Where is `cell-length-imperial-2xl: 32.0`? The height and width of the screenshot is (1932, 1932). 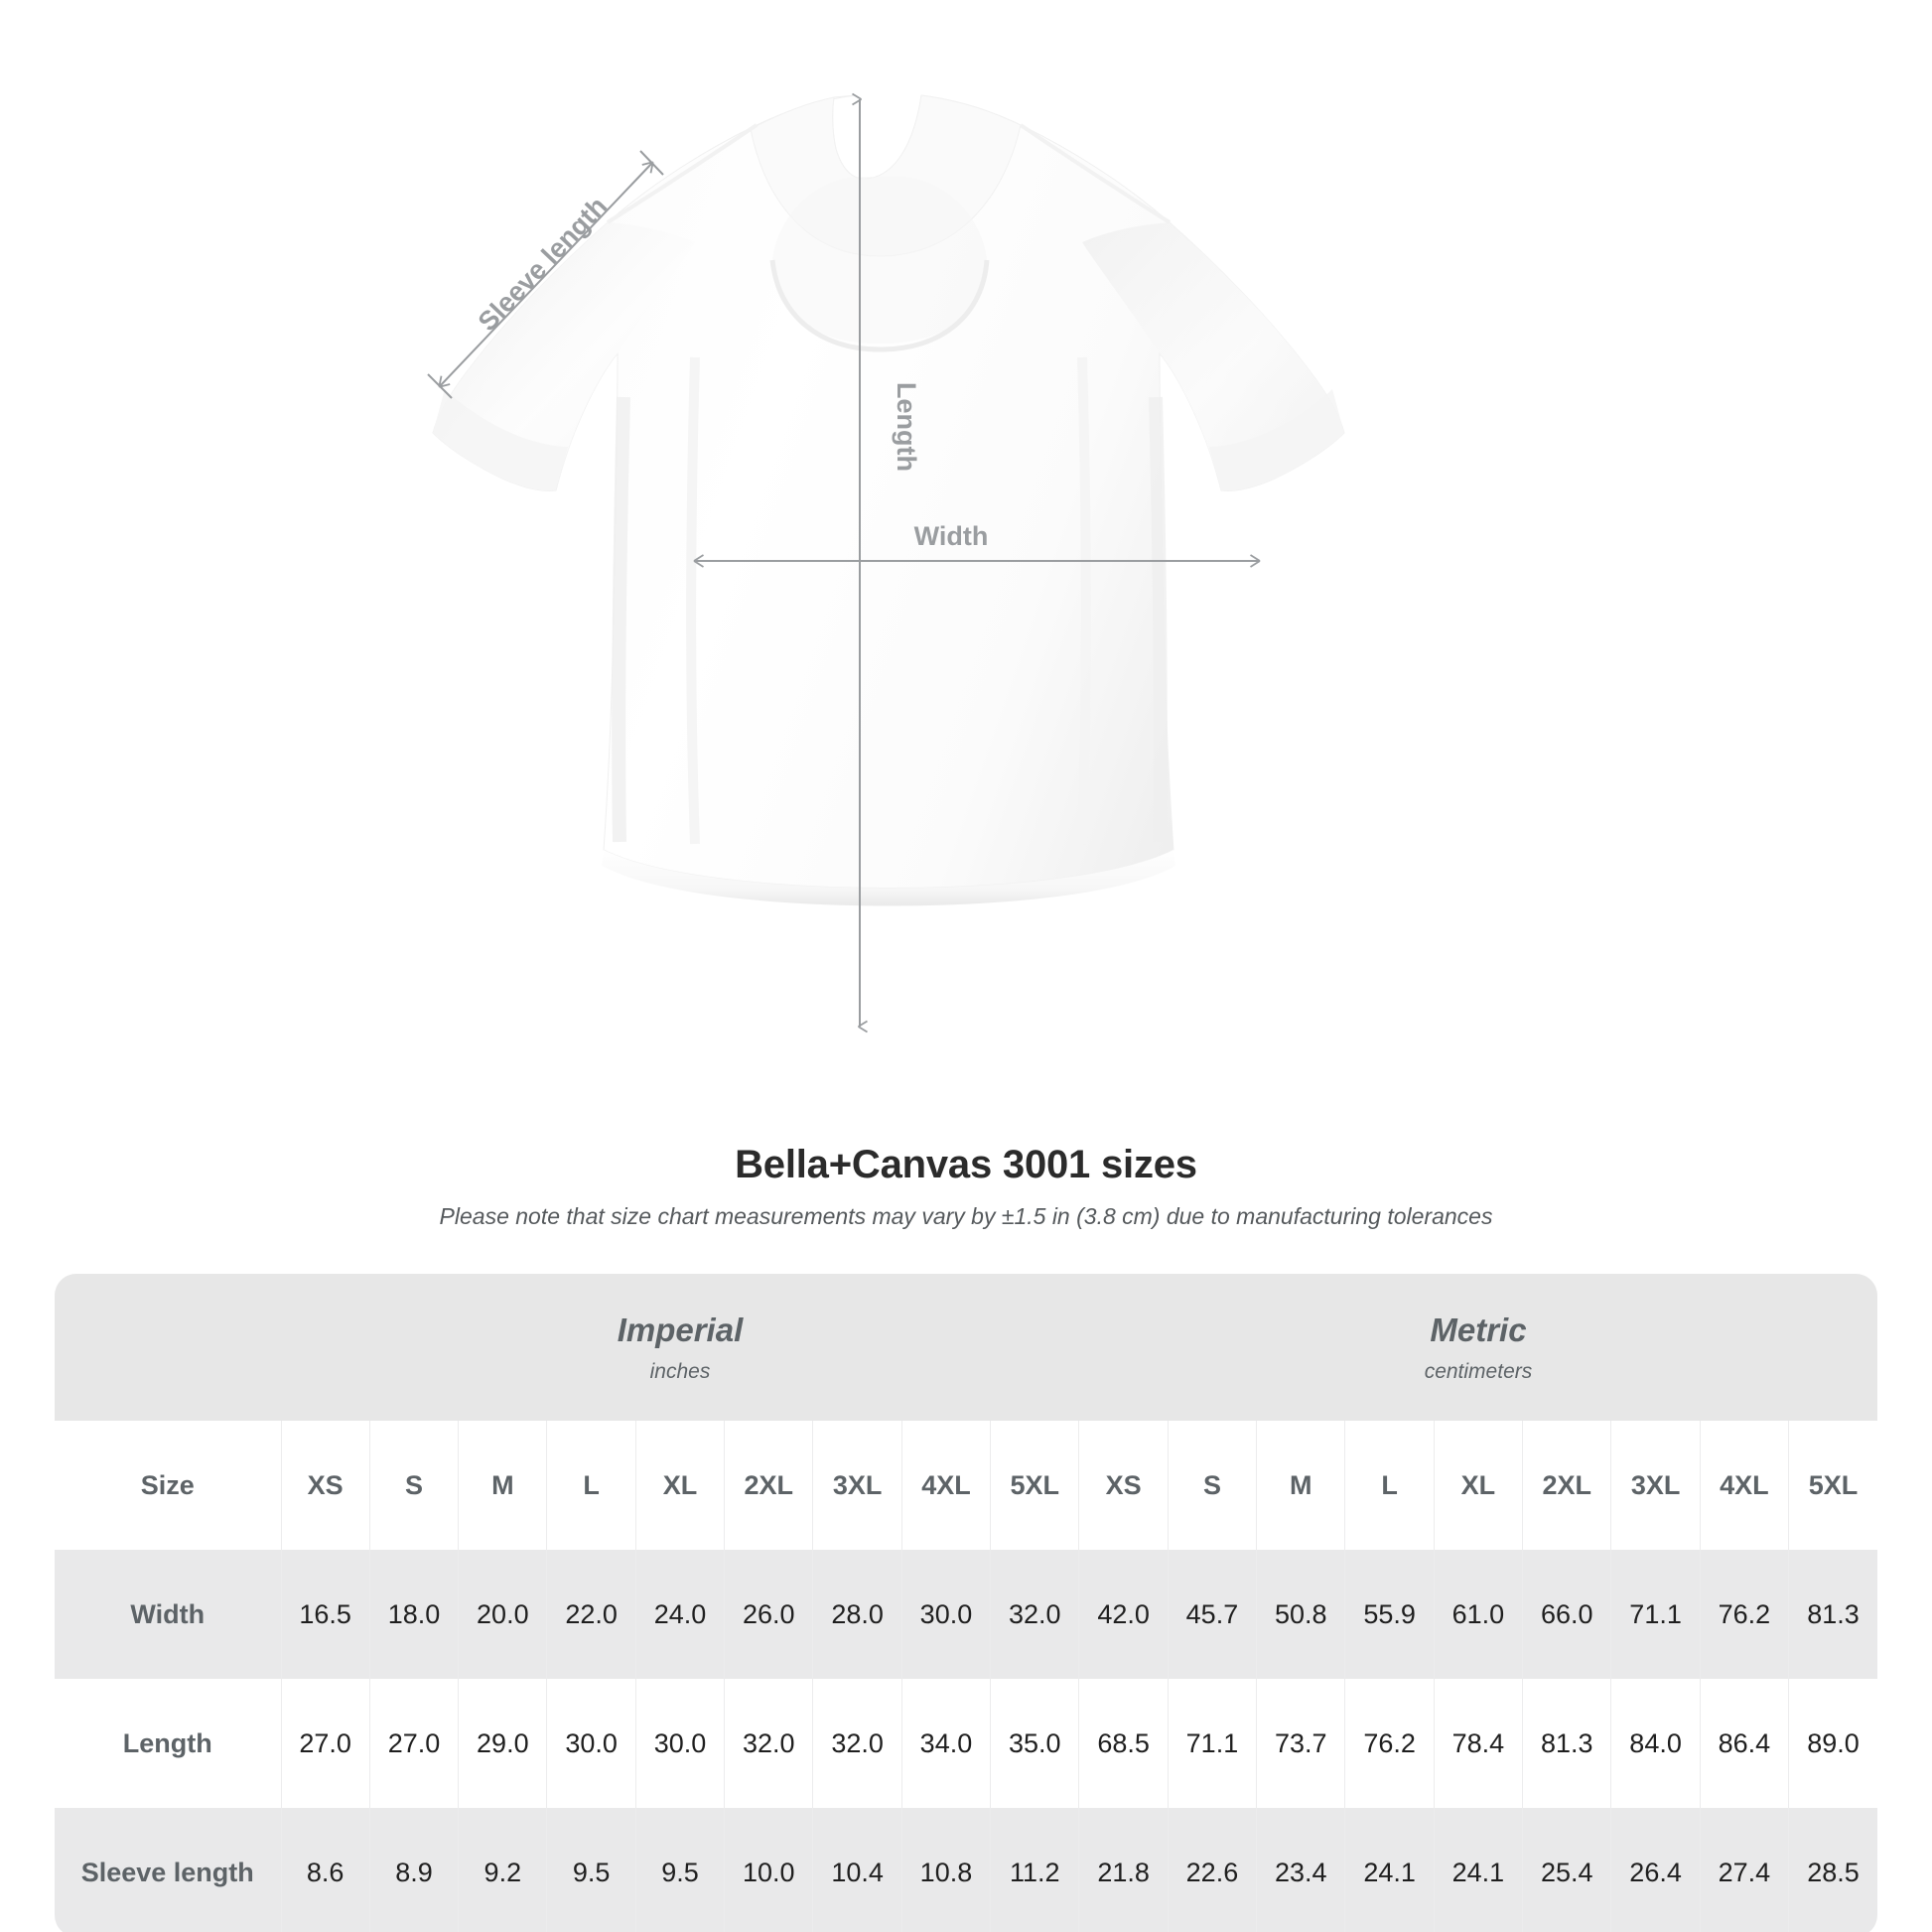
cell-length-imperial-2xl: 32.0 is located at coordinates (768, 1743).